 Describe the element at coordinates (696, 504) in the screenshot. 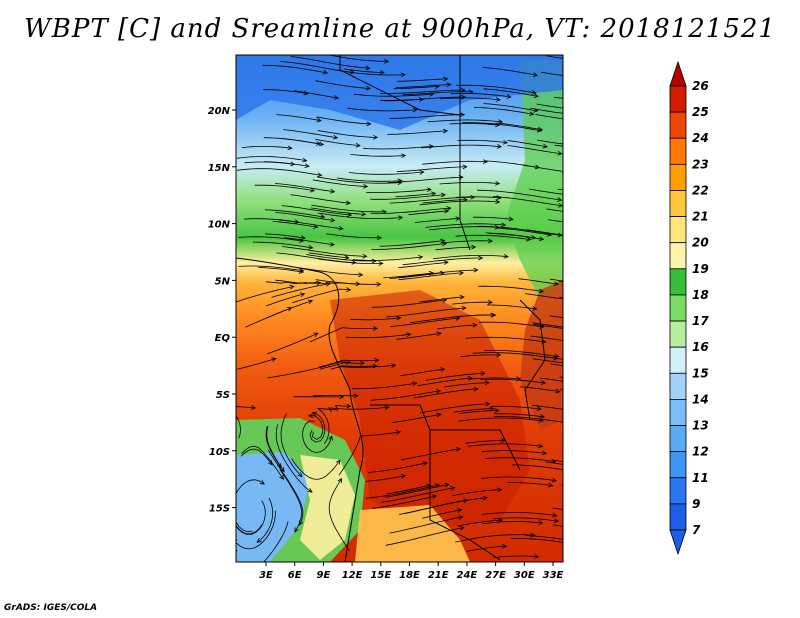

I see `colorbar-label: 9` at that location.